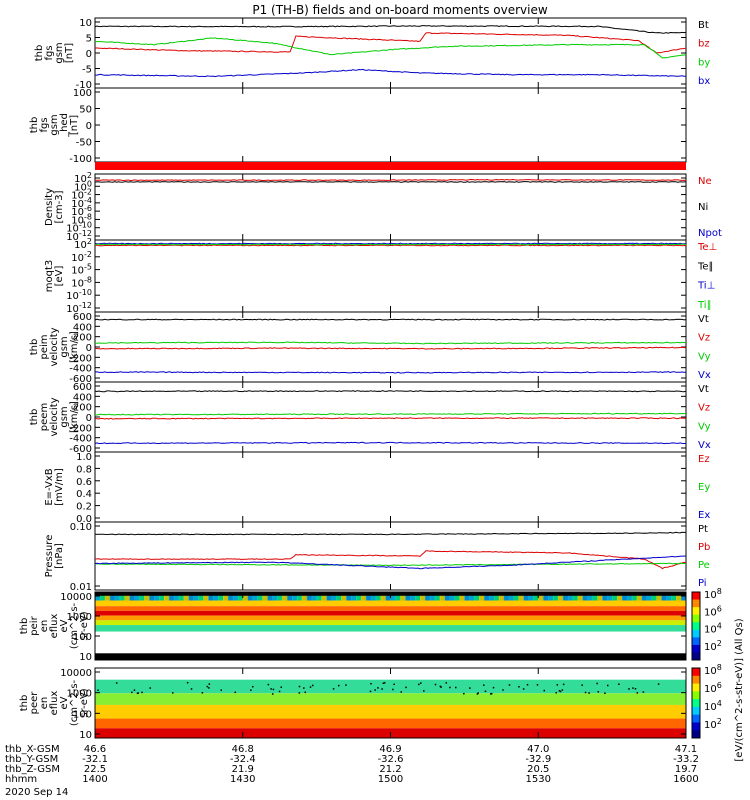 The width and height of the screenshot is (750, 800). What do you see at coordinates (243, 749) in the screenshot?
I see `footer-value: 46.8` at bounding box center [243, 749].